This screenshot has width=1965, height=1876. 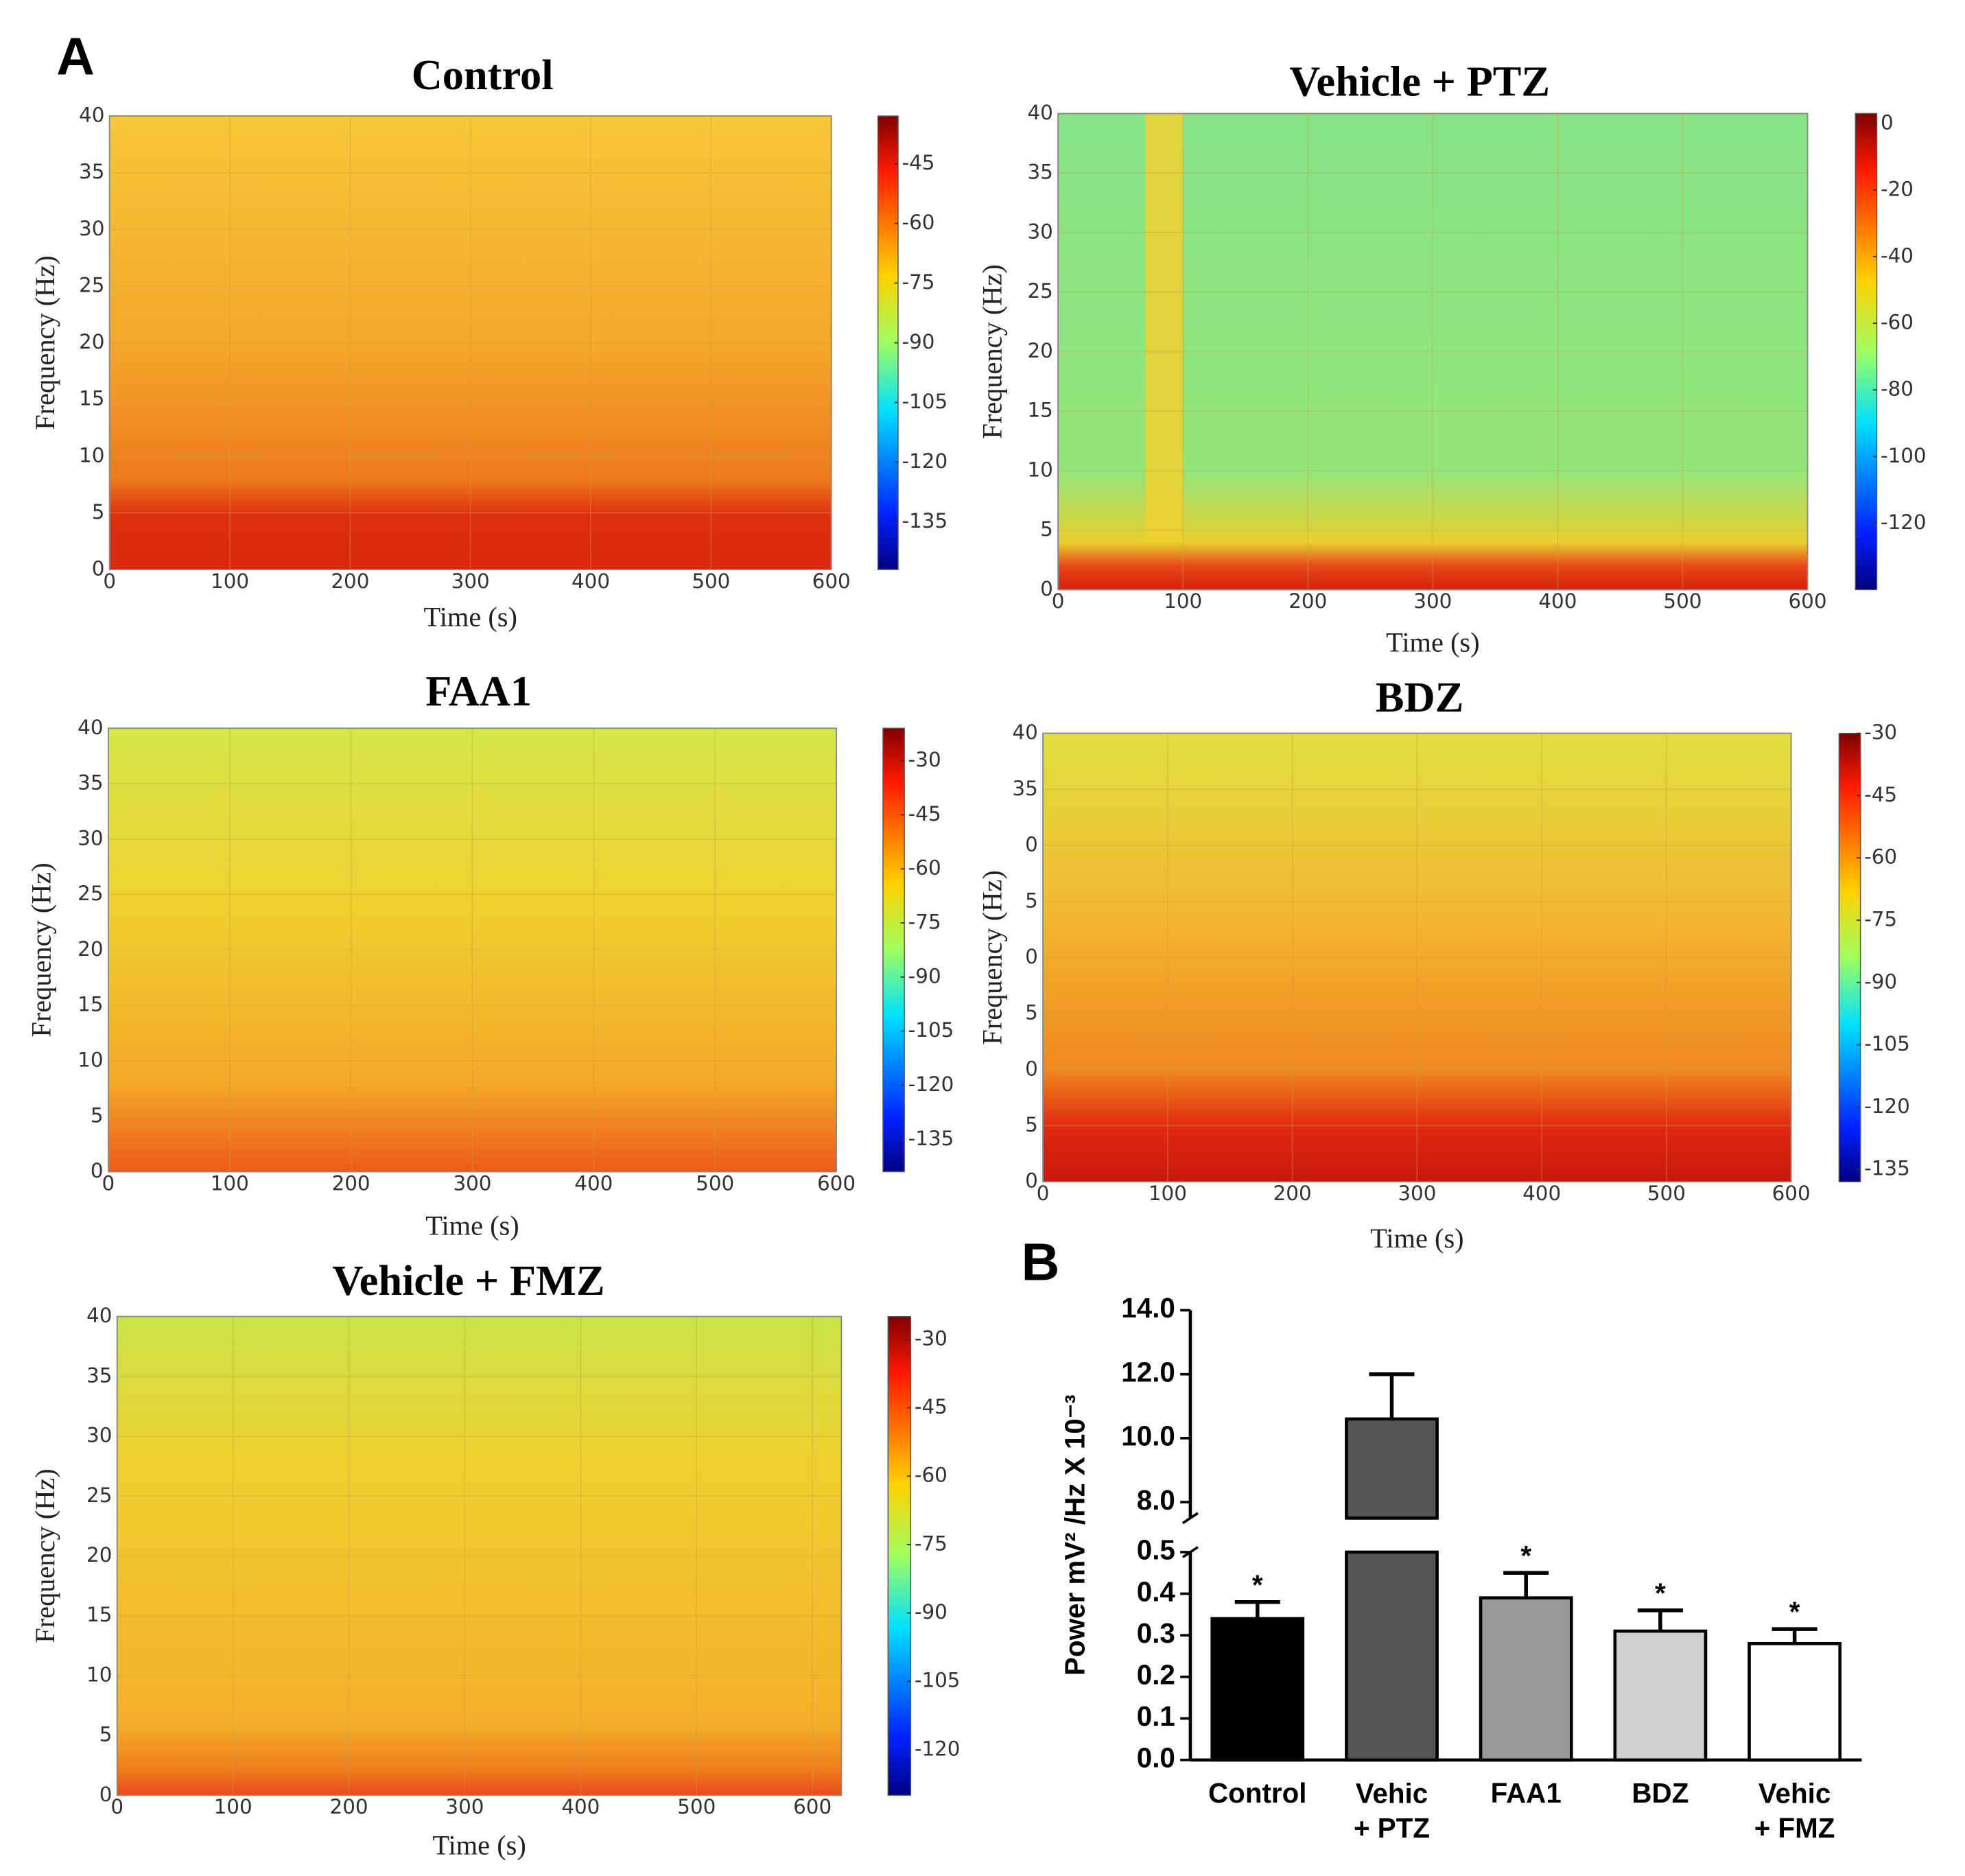 What do you see at coordinates (478, 691) in the screenshot?
I see `plot-title: FAA1` at bounding box center [478, 691].